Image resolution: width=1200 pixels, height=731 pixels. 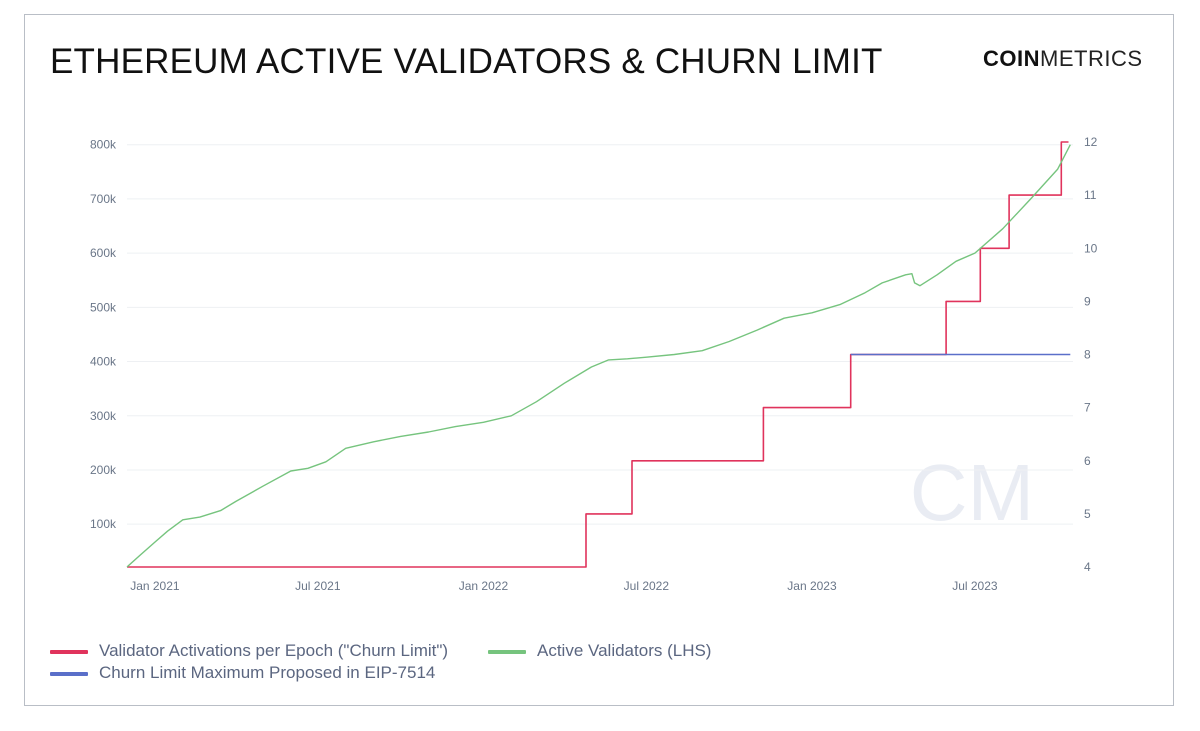 I want to click on coinmetrics-logo: COINMETRICS, so click(x=1063, y=59).